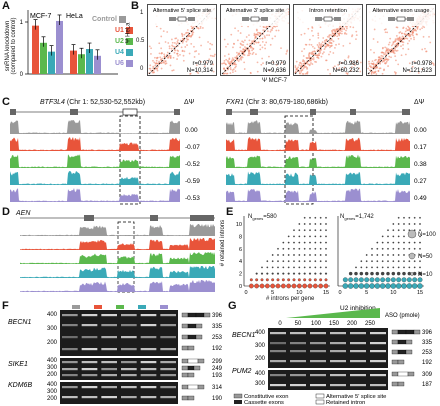 This screenshot has height=406, width=440. I want to click on band-size: 253, so click(217, 338).